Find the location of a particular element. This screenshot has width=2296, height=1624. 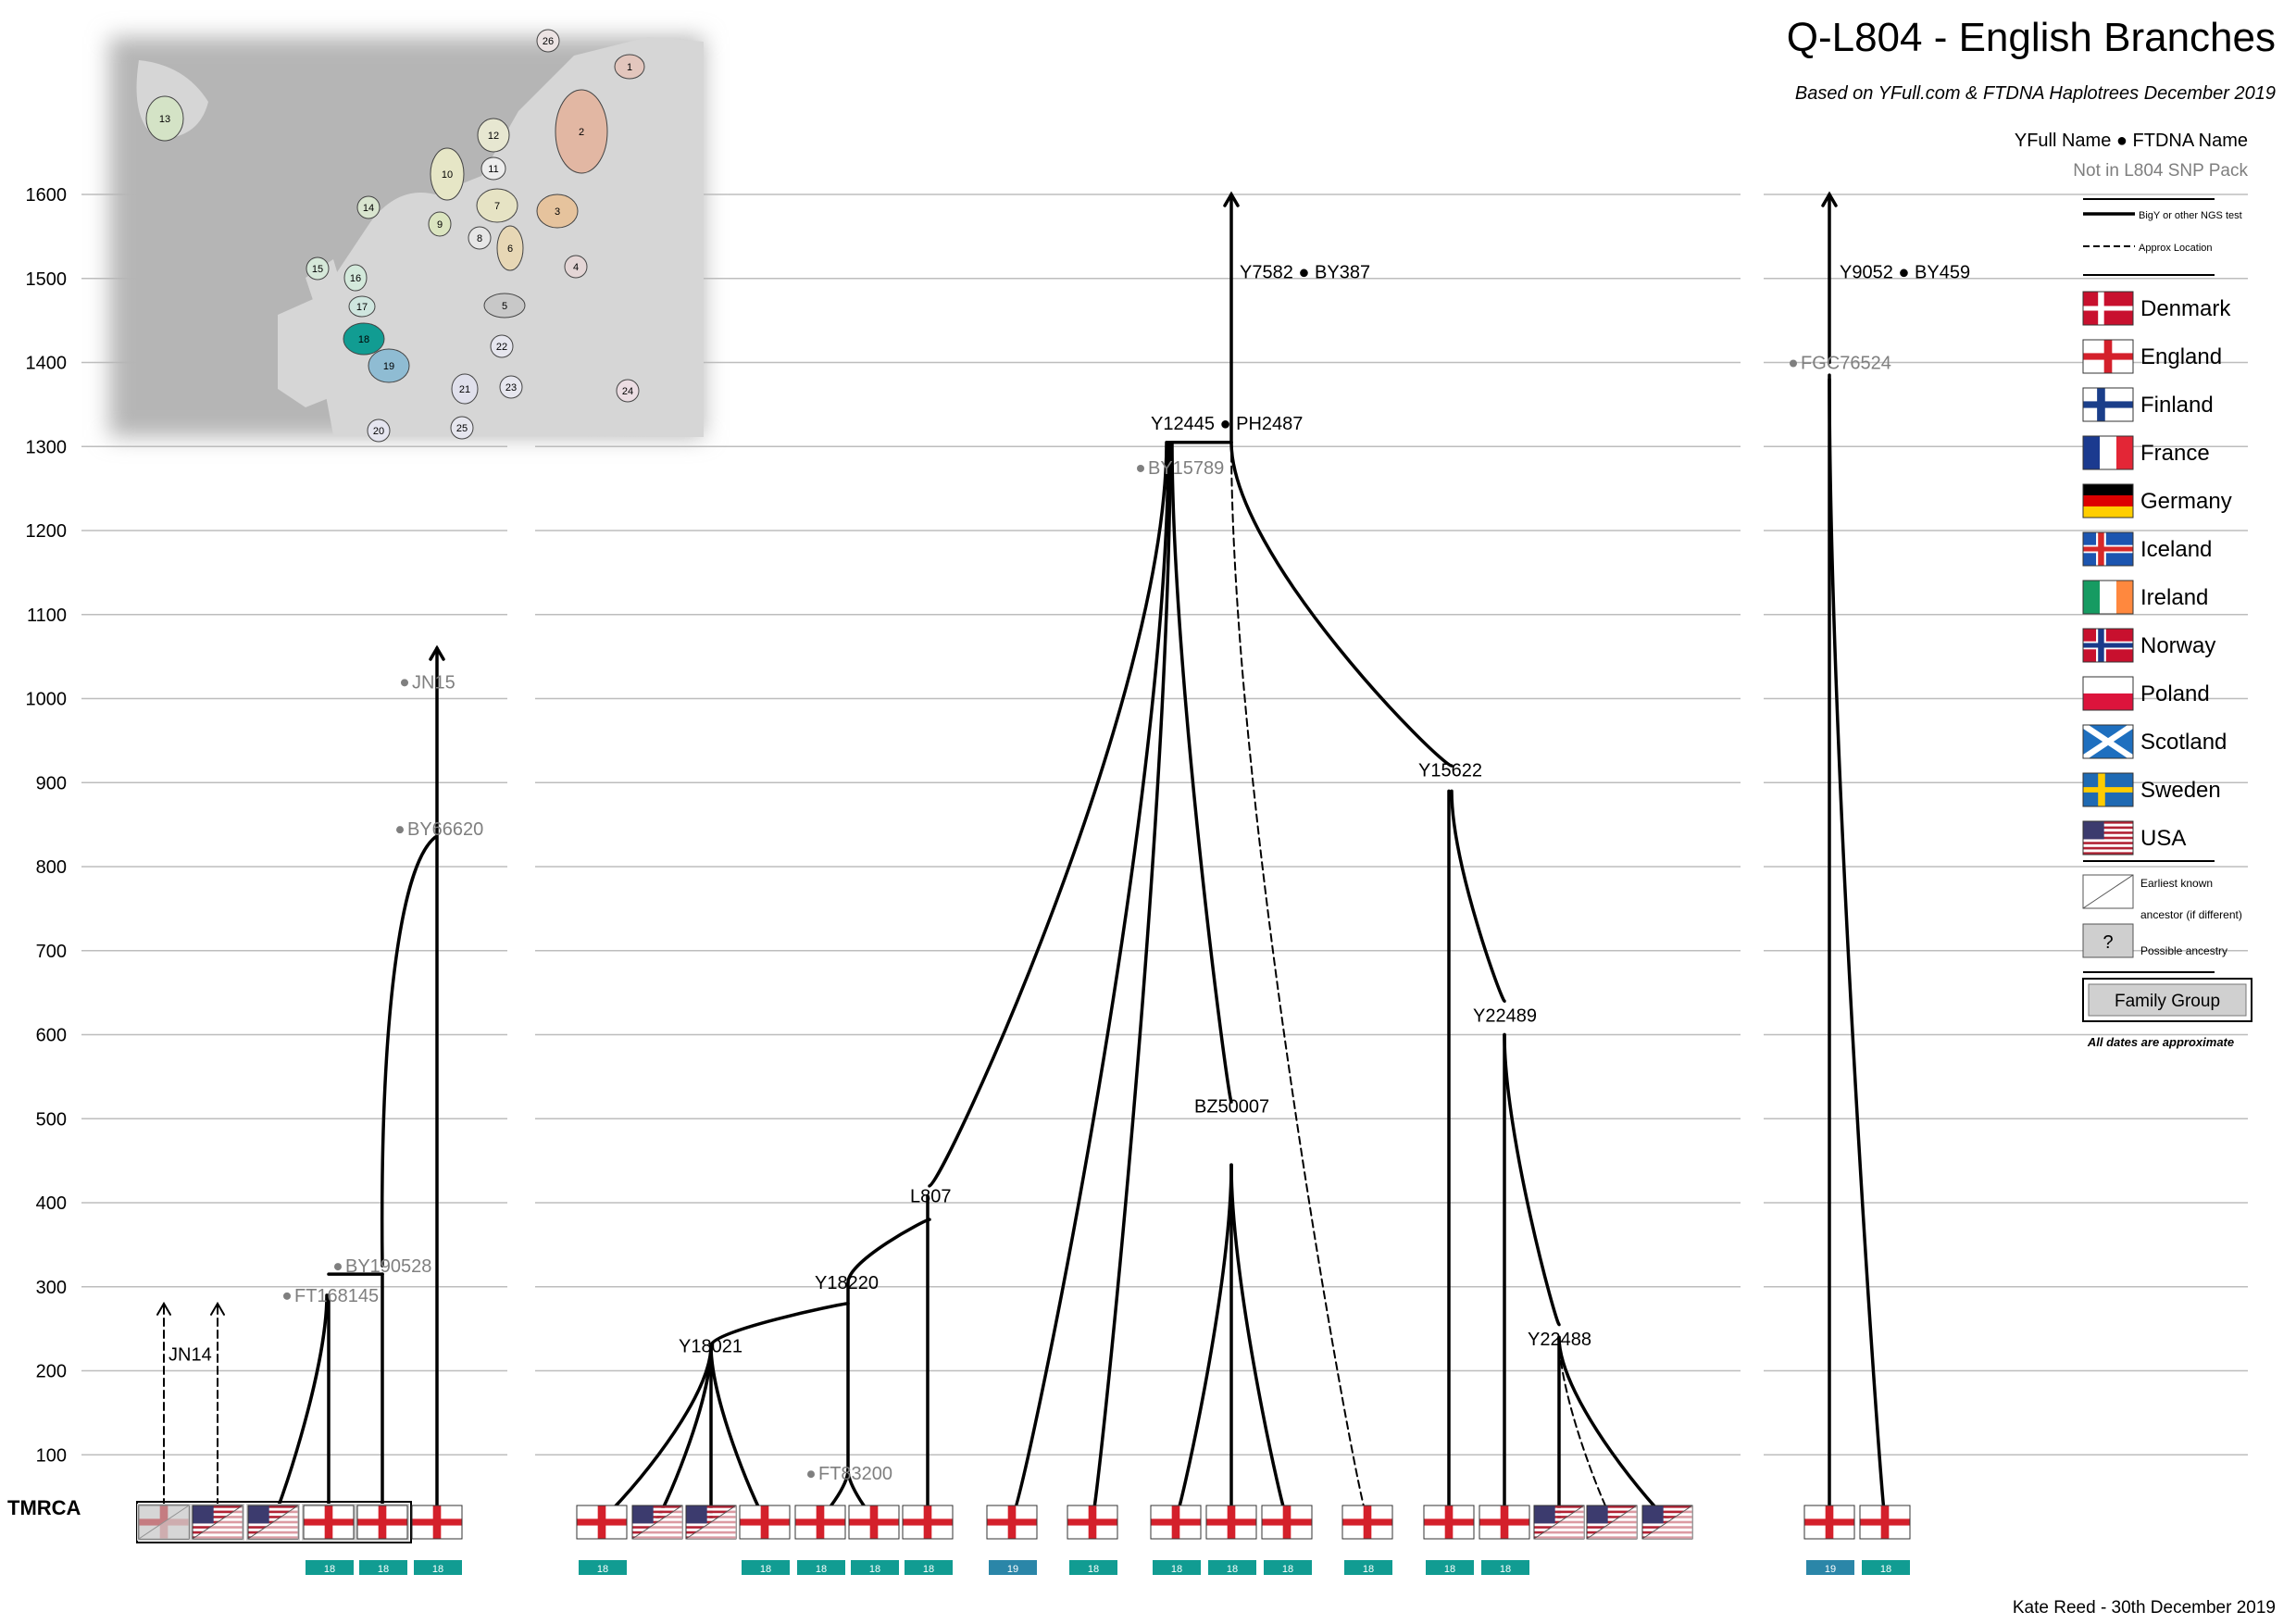

legend-flag-ie is located at coordinates (2108, 597).